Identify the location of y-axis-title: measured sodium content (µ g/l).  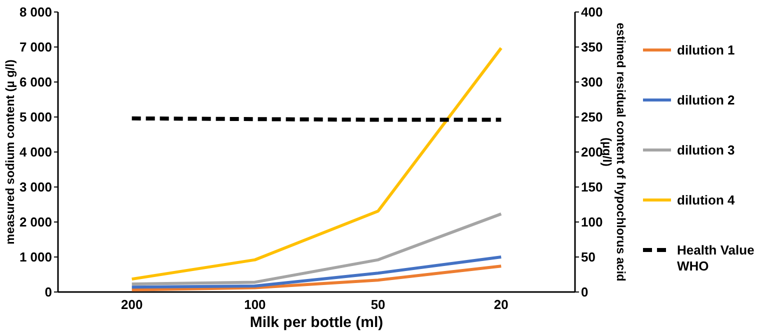
(10, 152).